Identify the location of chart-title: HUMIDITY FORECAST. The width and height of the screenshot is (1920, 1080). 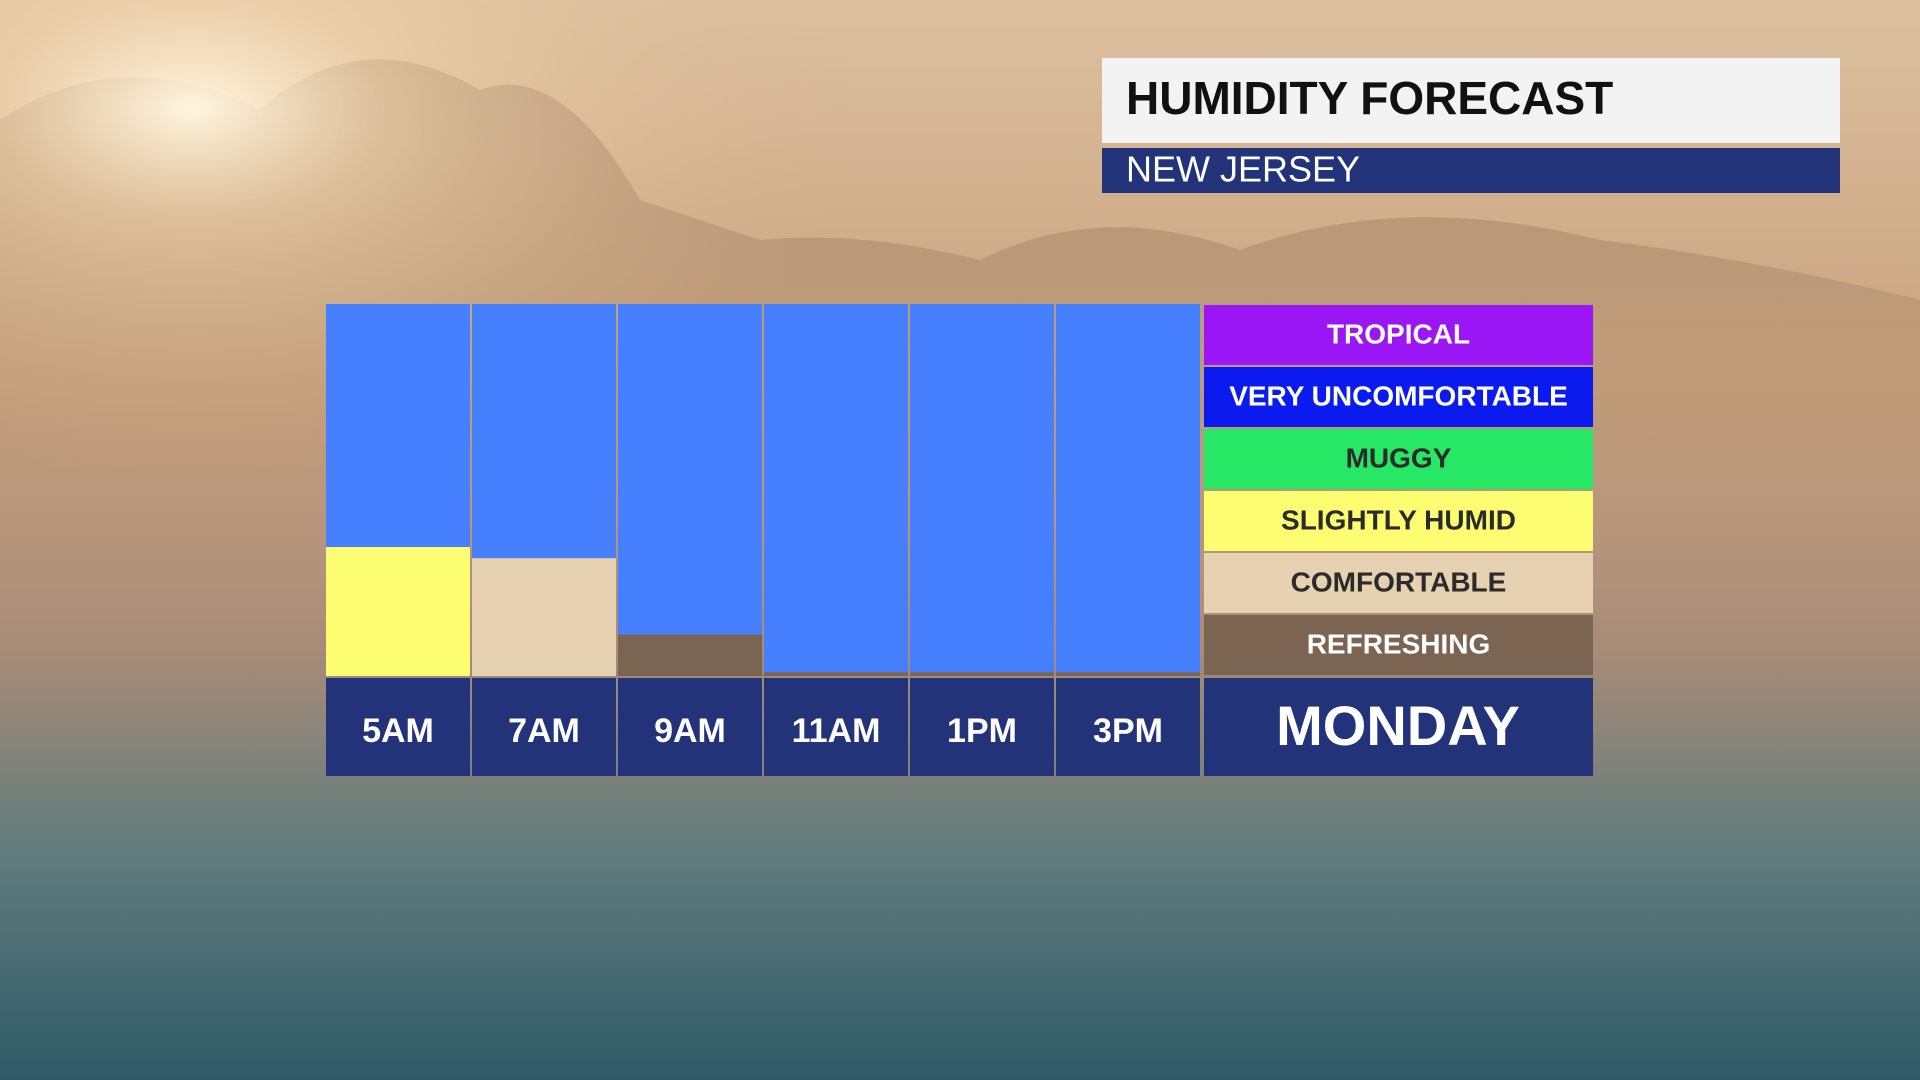
(1369, 98).